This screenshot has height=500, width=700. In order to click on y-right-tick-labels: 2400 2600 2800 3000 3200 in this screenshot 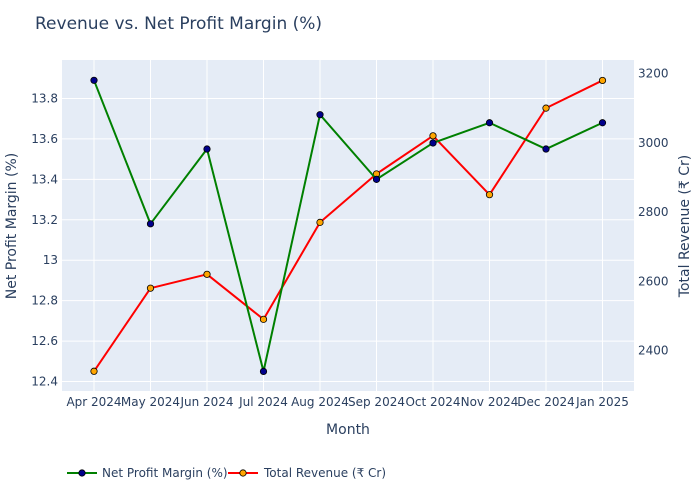, I will do `click(653, 212)`.